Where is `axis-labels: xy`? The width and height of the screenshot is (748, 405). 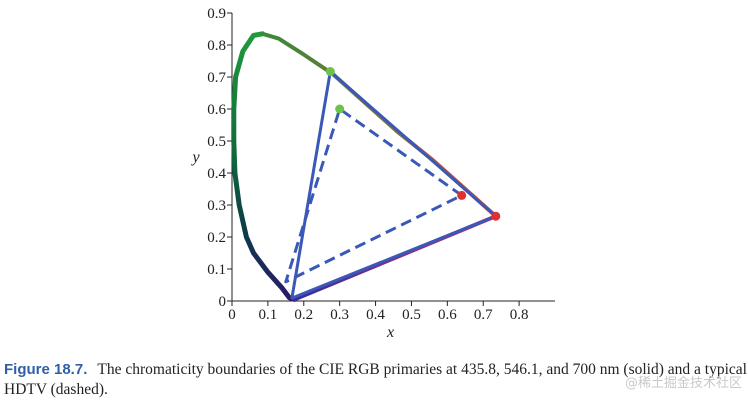
axis-labels: xy is located at coordinates (292, 245).